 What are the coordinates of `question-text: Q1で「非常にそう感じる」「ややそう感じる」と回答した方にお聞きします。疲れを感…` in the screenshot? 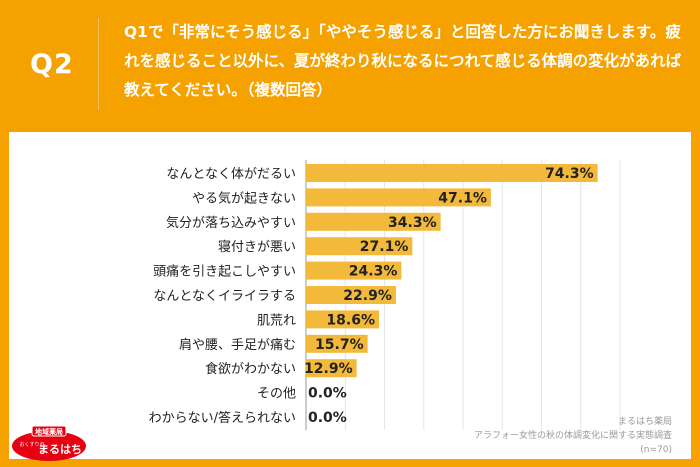 It's located at (403, 61).